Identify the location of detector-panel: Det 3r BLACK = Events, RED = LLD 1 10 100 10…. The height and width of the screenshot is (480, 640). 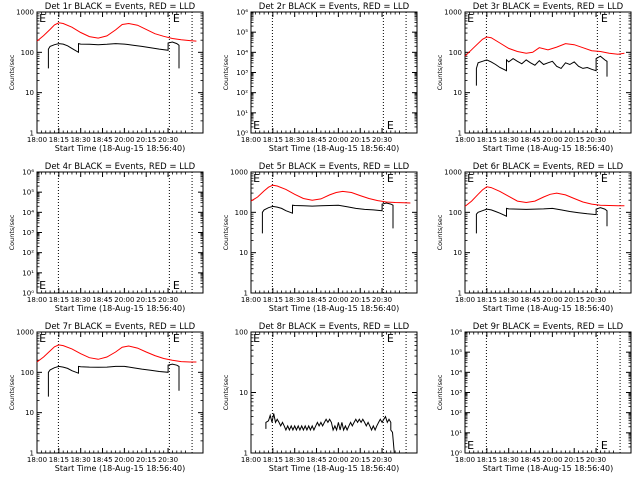
(534, 77).